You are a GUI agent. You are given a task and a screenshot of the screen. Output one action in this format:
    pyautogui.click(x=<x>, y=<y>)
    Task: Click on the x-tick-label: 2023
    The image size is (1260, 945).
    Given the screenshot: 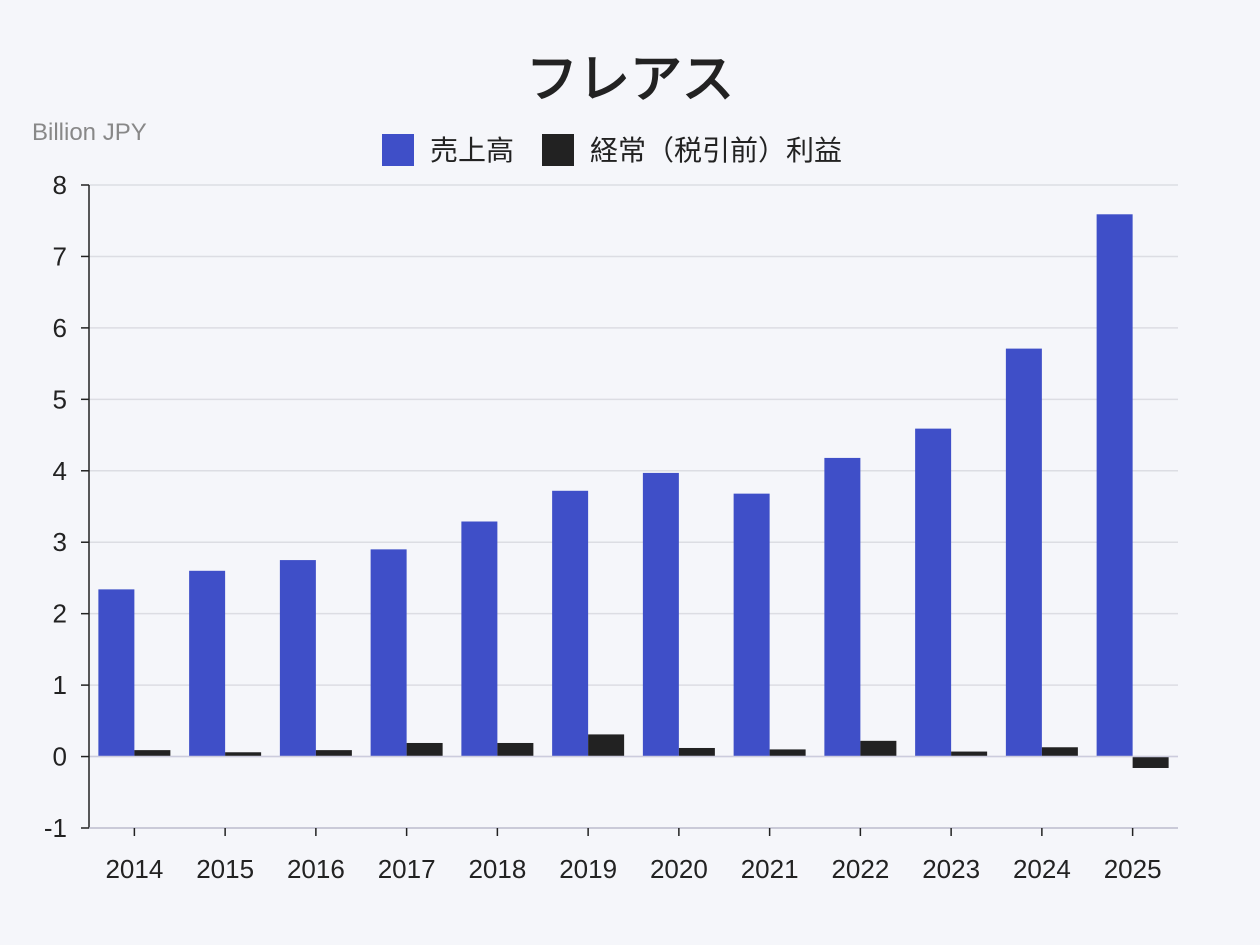 What is the action you would take?
    pyautogui.click(x=951, y=869)
    